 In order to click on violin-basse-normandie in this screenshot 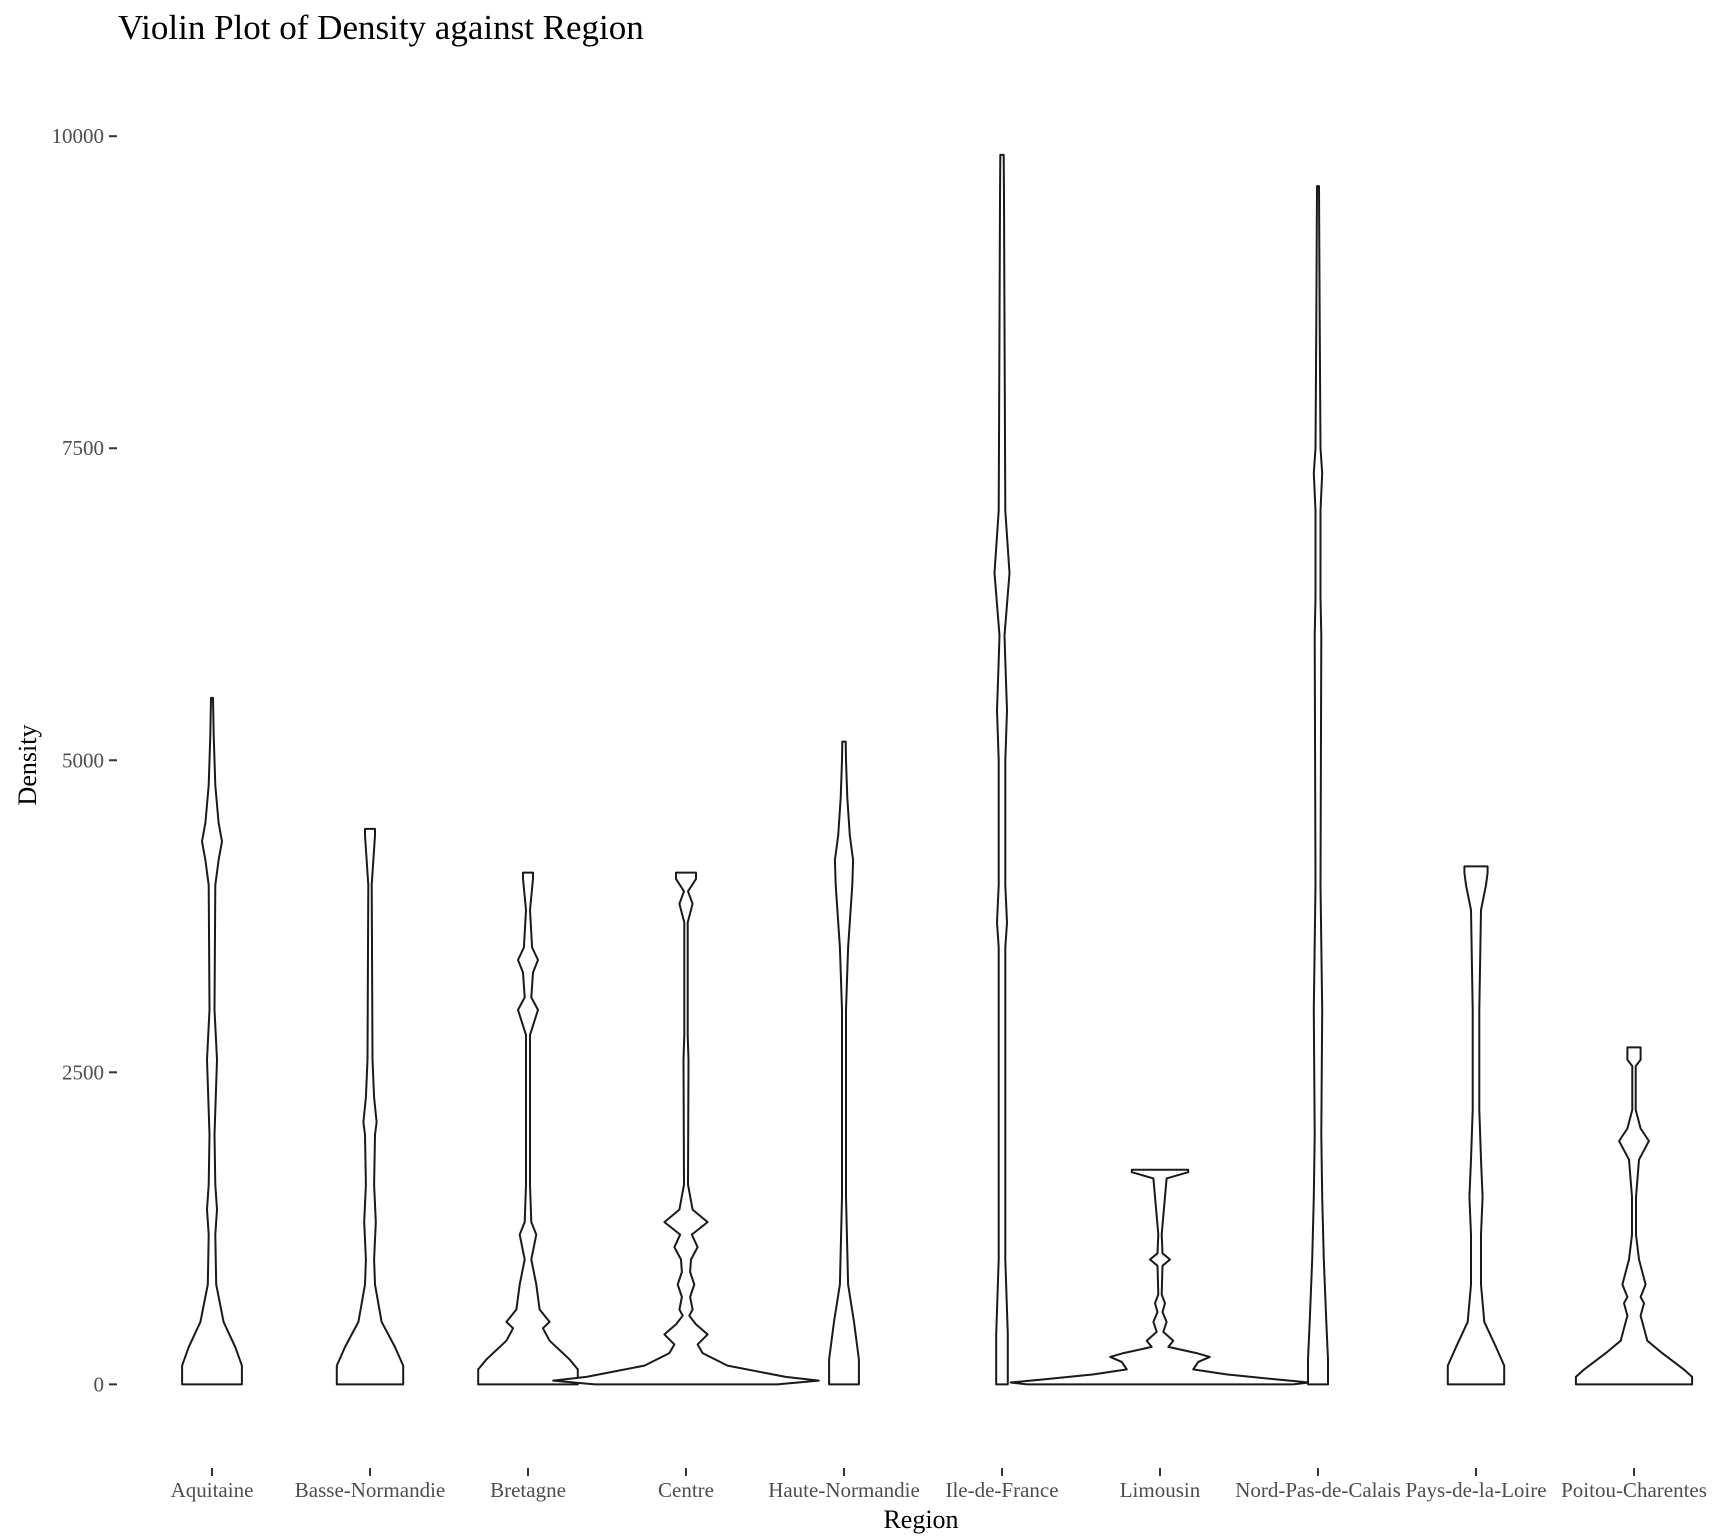, I will do `click(370, 1106)`.